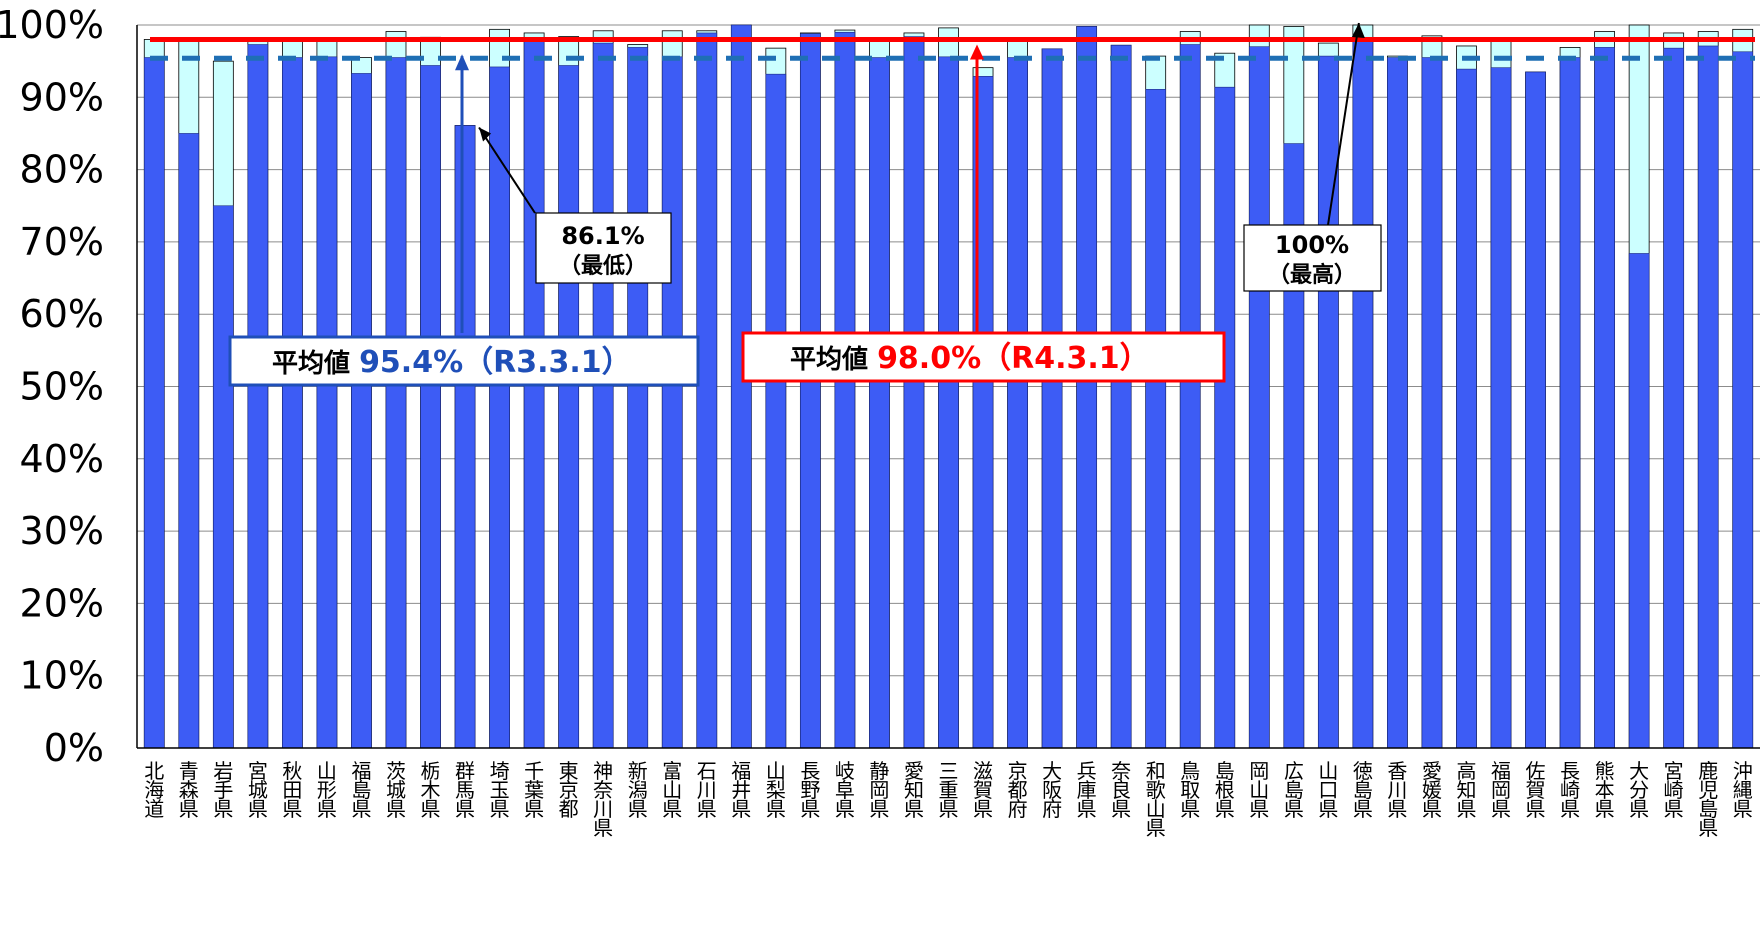  What do you see at coordinates (1087, 790) in the screenshot?
I see `x-tick-label: 兵庫県` at bounding box center [1087, 790].